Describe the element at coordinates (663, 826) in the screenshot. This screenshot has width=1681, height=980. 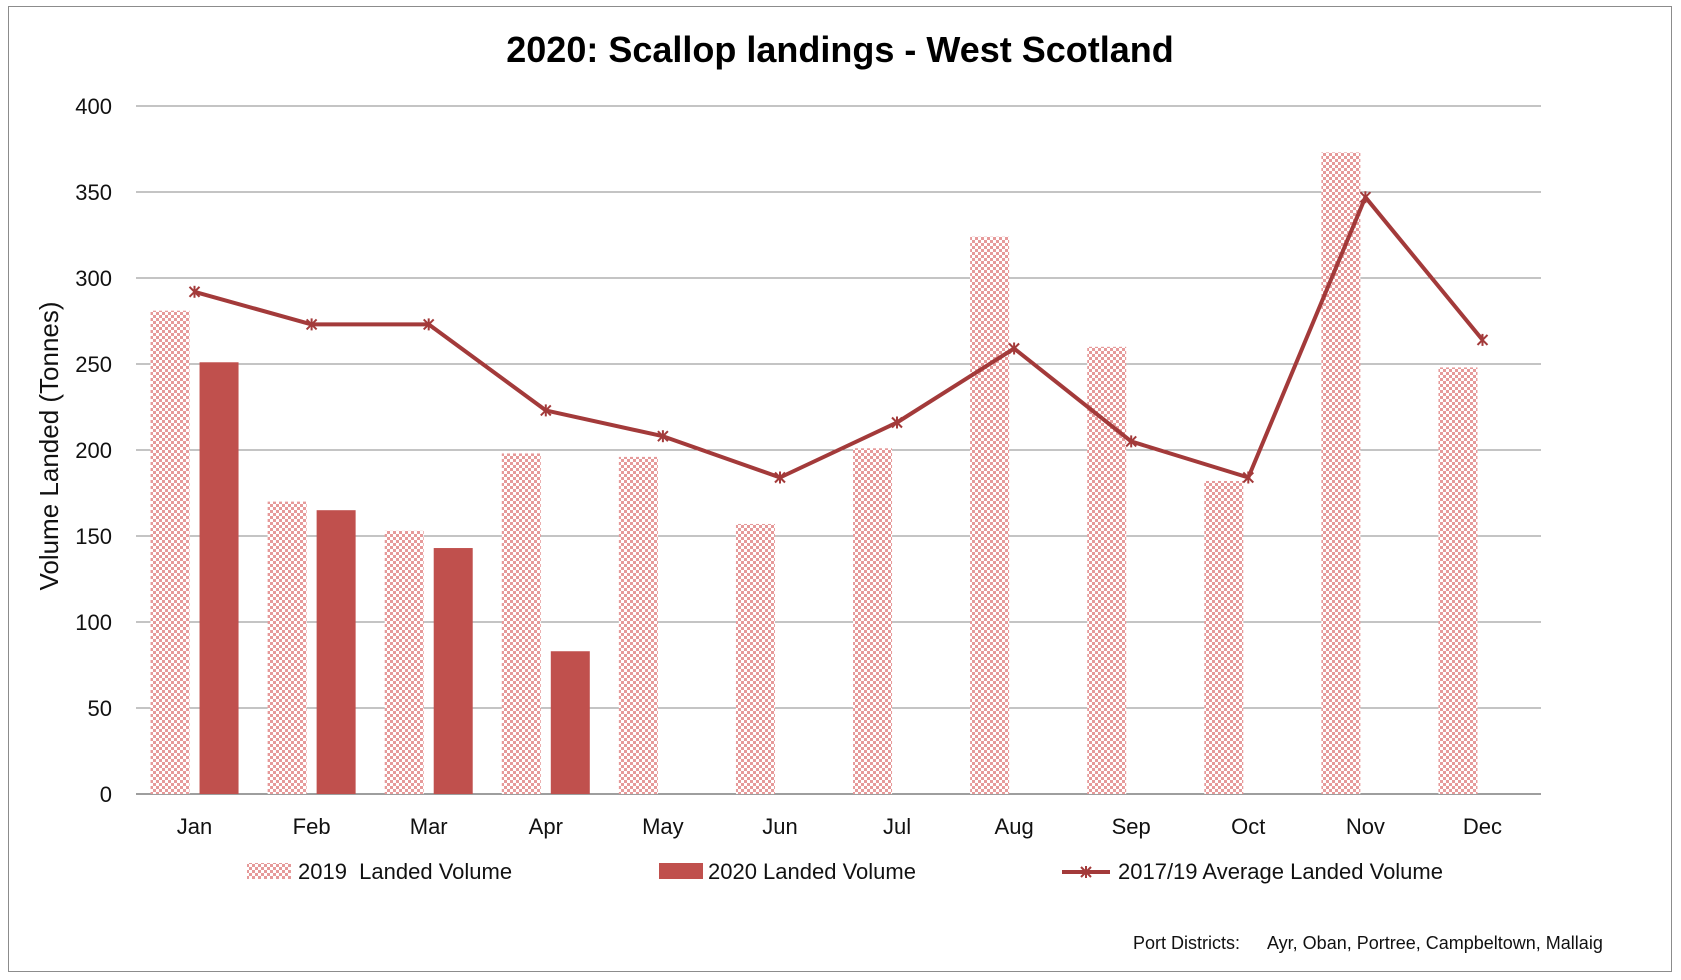
I see `x-tick-label-may: May` at that location.